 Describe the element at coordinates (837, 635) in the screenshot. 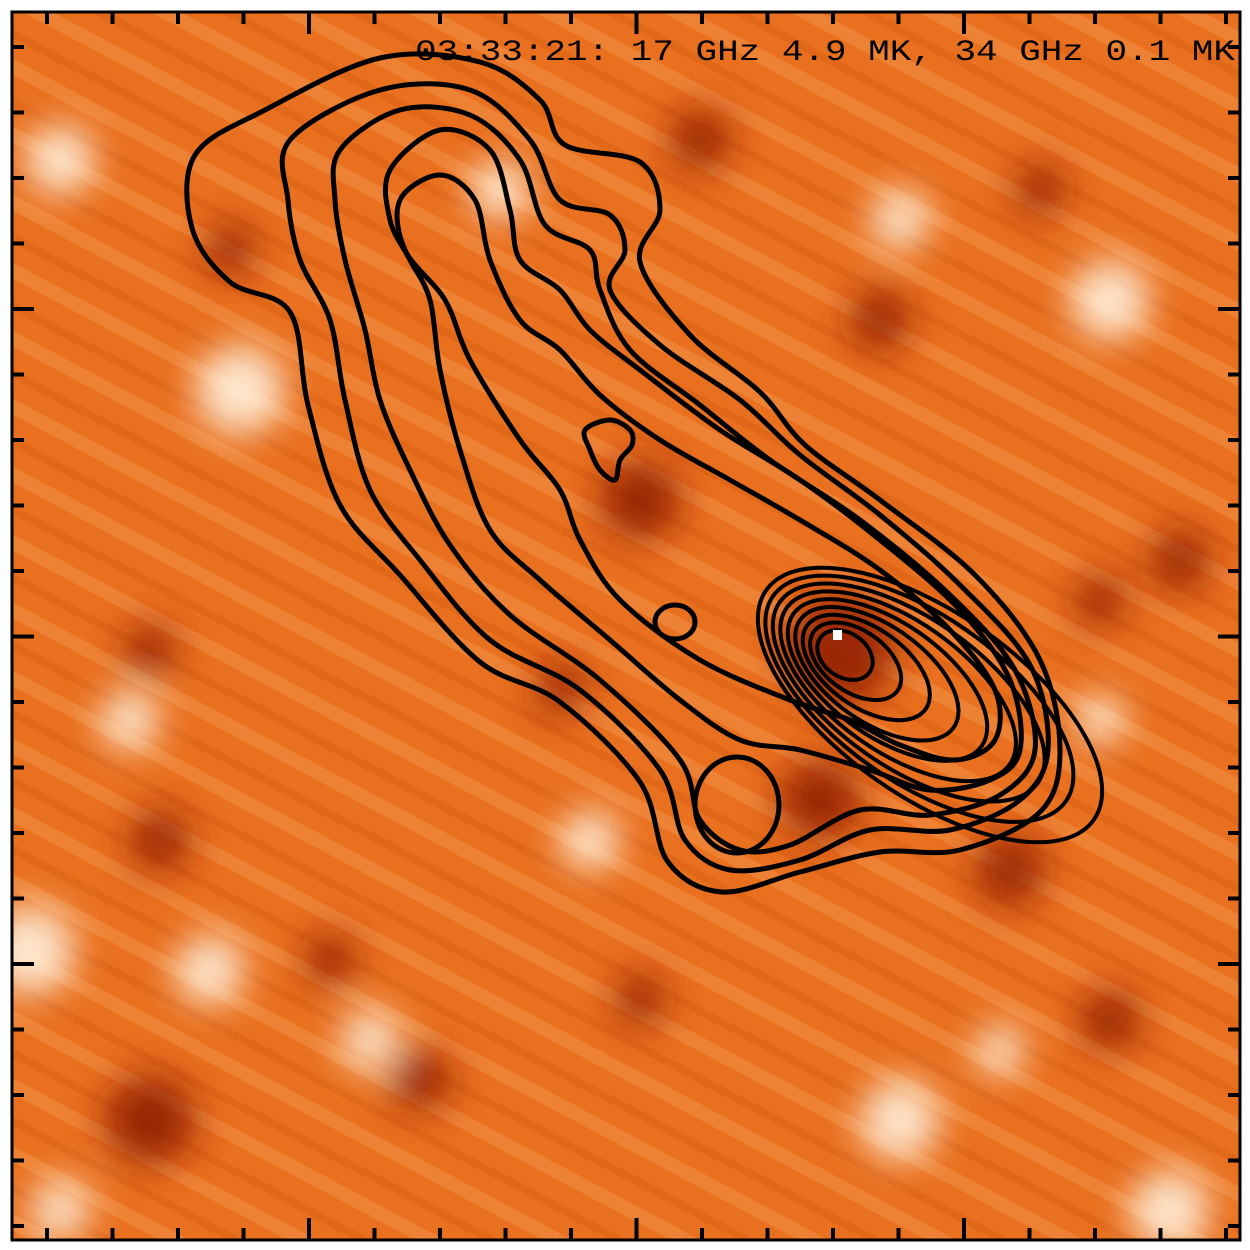

I see `peak-marker` at that location.